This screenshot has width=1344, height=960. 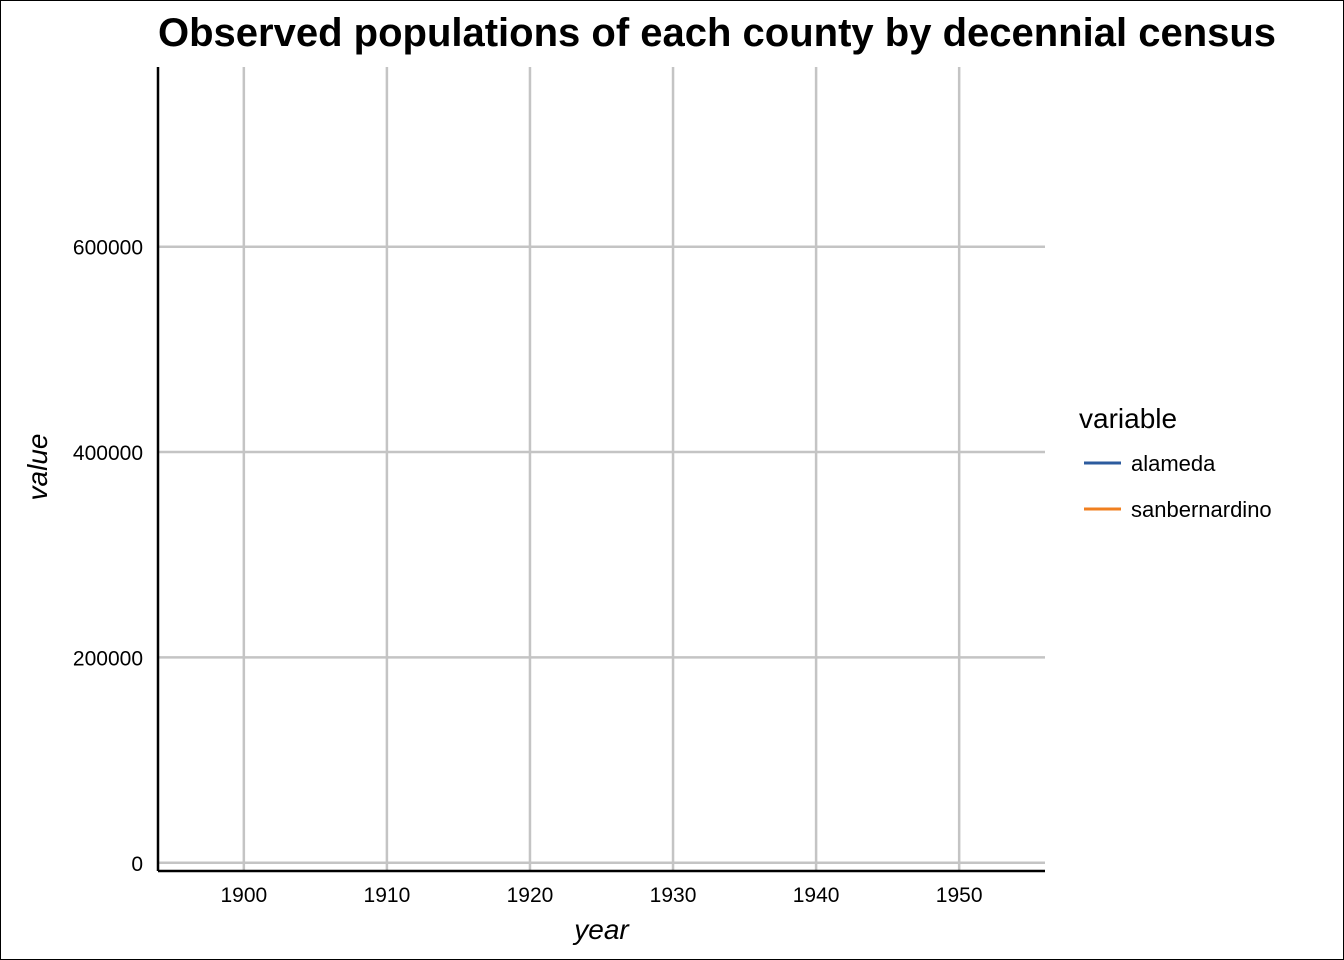 I want to click on legend: variable alameda sanbernardino, so click(x=1175, y=462).